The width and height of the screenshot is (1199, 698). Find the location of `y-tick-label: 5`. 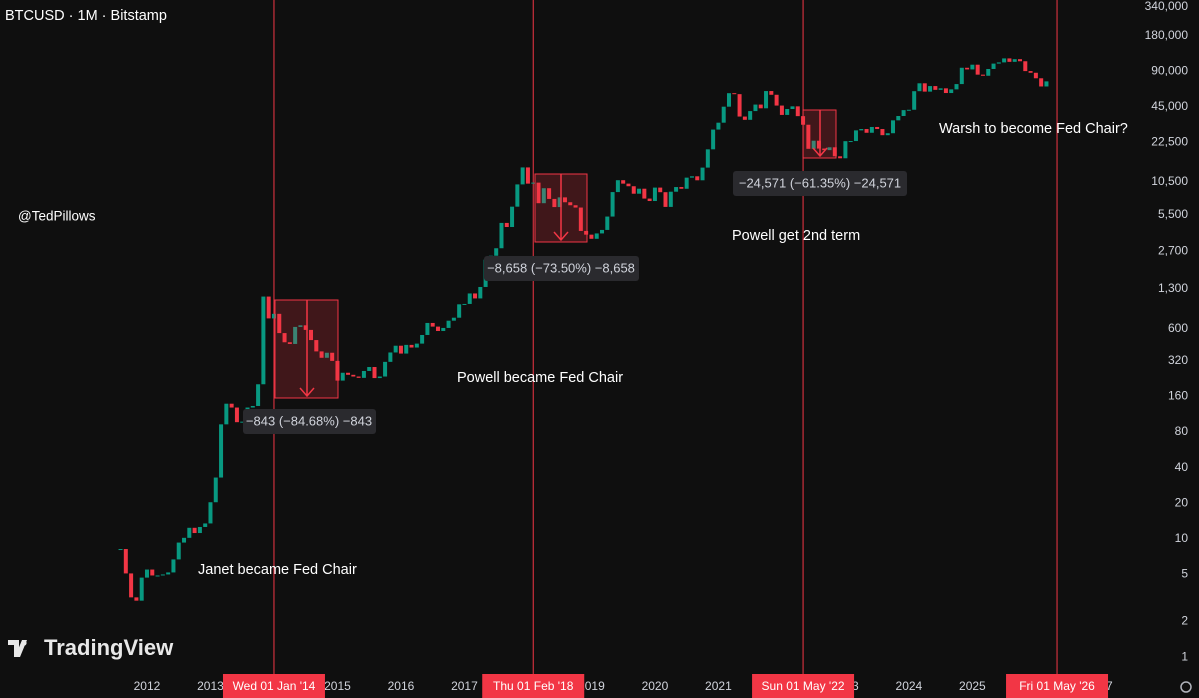

y-tick-label: 5 is located at coordinates (1184, 574).